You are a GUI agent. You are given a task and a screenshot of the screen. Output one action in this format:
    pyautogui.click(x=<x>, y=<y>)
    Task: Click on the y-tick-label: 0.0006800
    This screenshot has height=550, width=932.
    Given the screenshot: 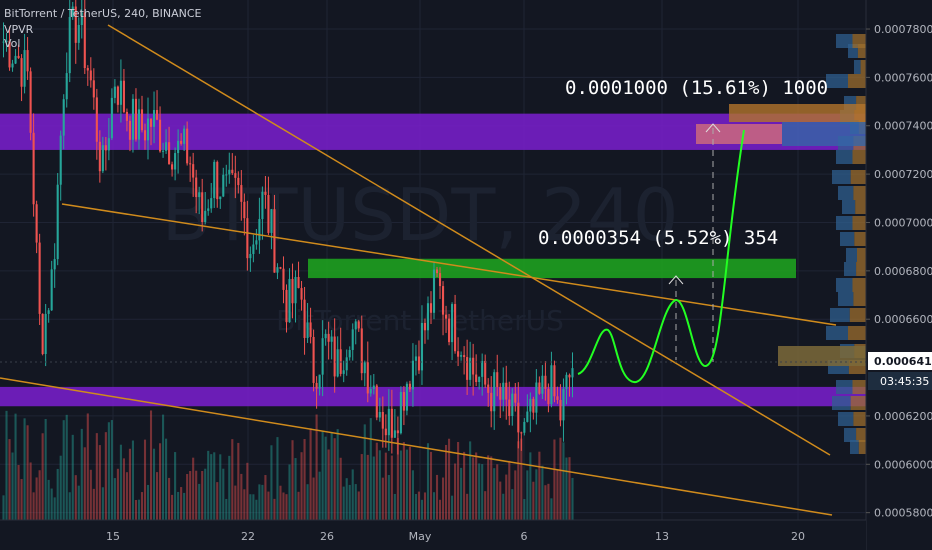 What is the action you would take?
    pyautogui.click(x=903, y=271)
    